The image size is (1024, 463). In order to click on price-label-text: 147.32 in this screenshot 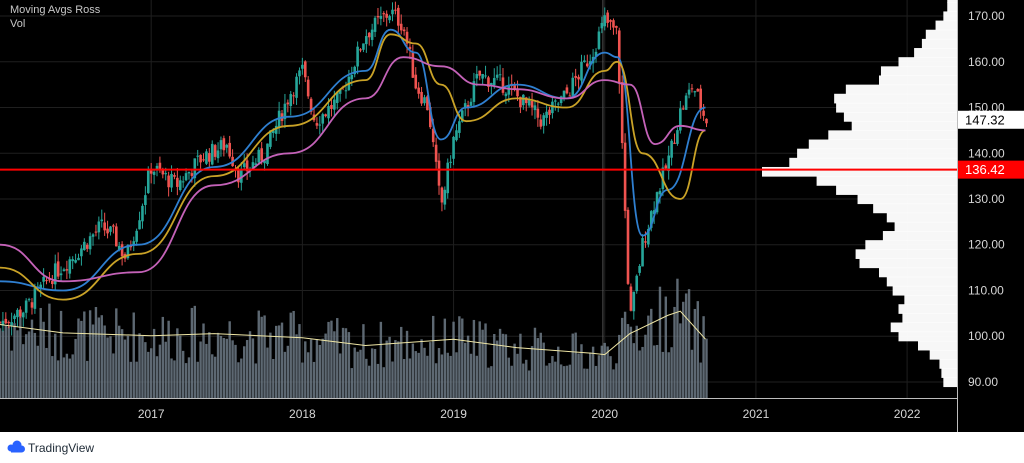, I will do `click(985, 119)`.